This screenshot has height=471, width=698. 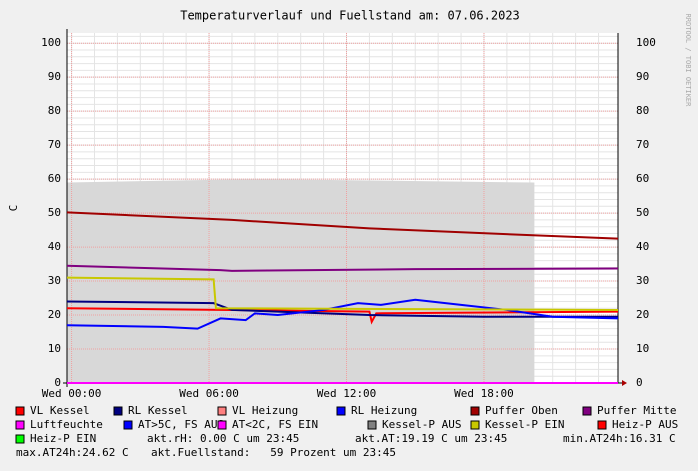 What do you see at coordinates (642, 246) in the screenshot?
I see `y2-tick-label: 40` at bounding box center [642, 246].